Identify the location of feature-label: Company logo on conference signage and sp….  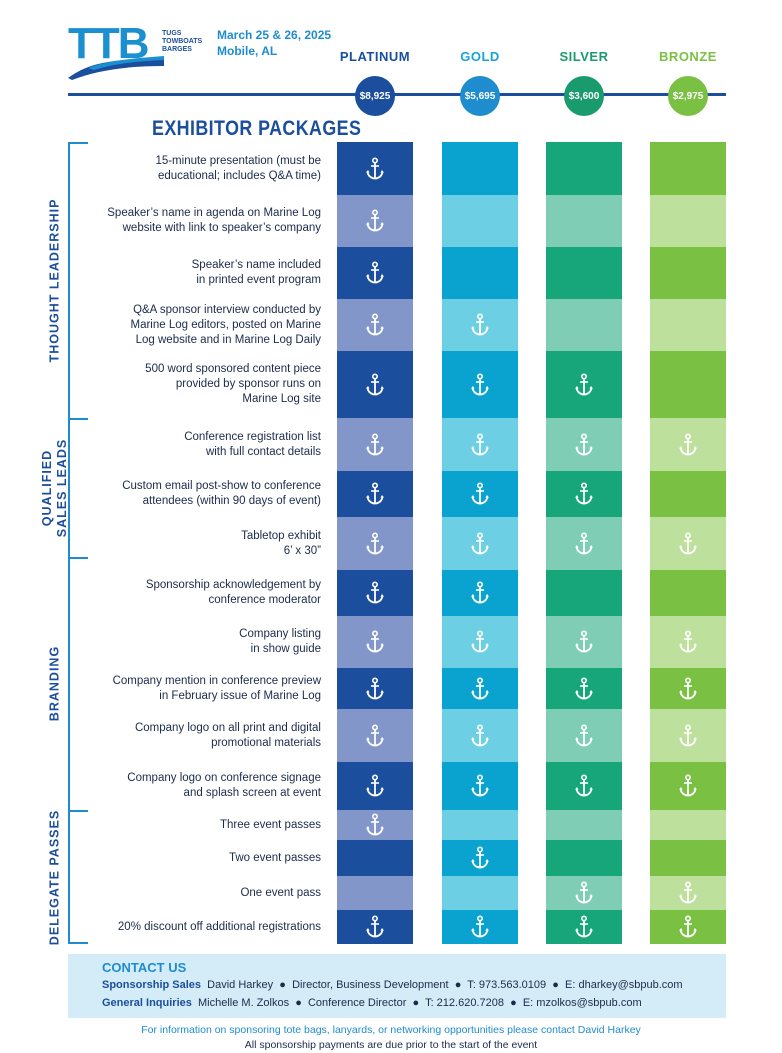
(224, 785).